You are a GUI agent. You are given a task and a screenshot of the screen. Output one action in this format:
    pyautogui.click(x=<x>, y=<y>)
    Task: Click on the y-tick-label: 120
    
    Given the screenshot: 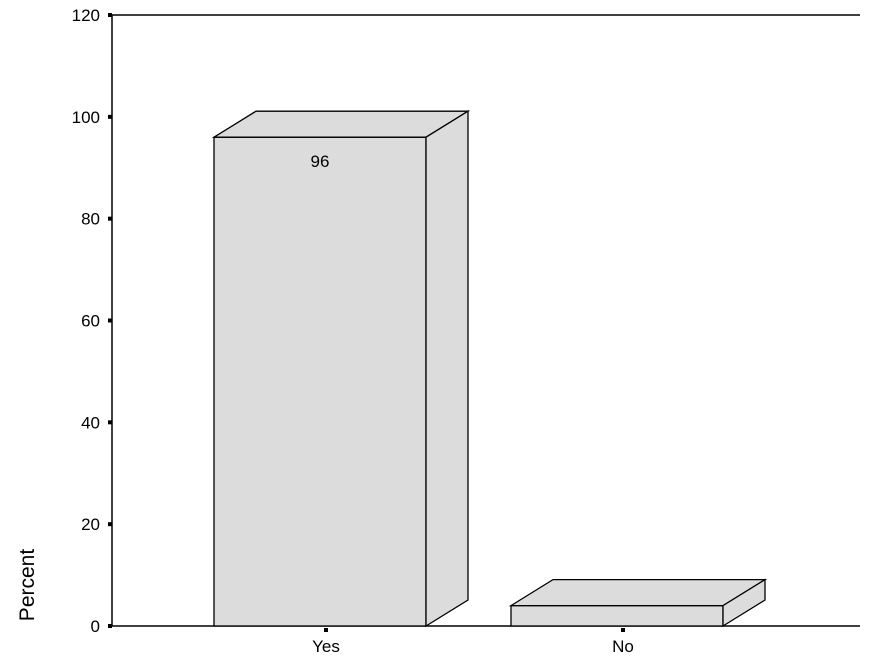 What is the action you would take?
    pyautogui.click(x=86, y=15)
    